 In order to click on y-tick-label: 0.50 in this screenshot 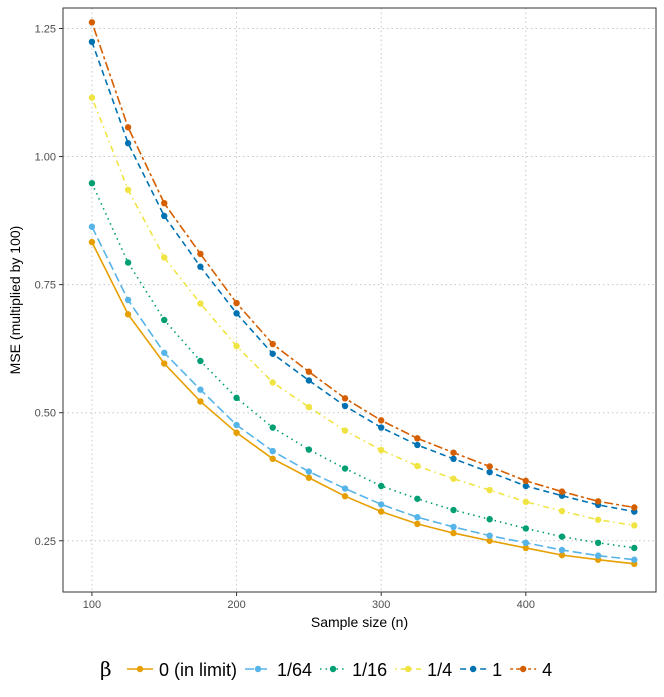, I will do `click(45, 414)`.